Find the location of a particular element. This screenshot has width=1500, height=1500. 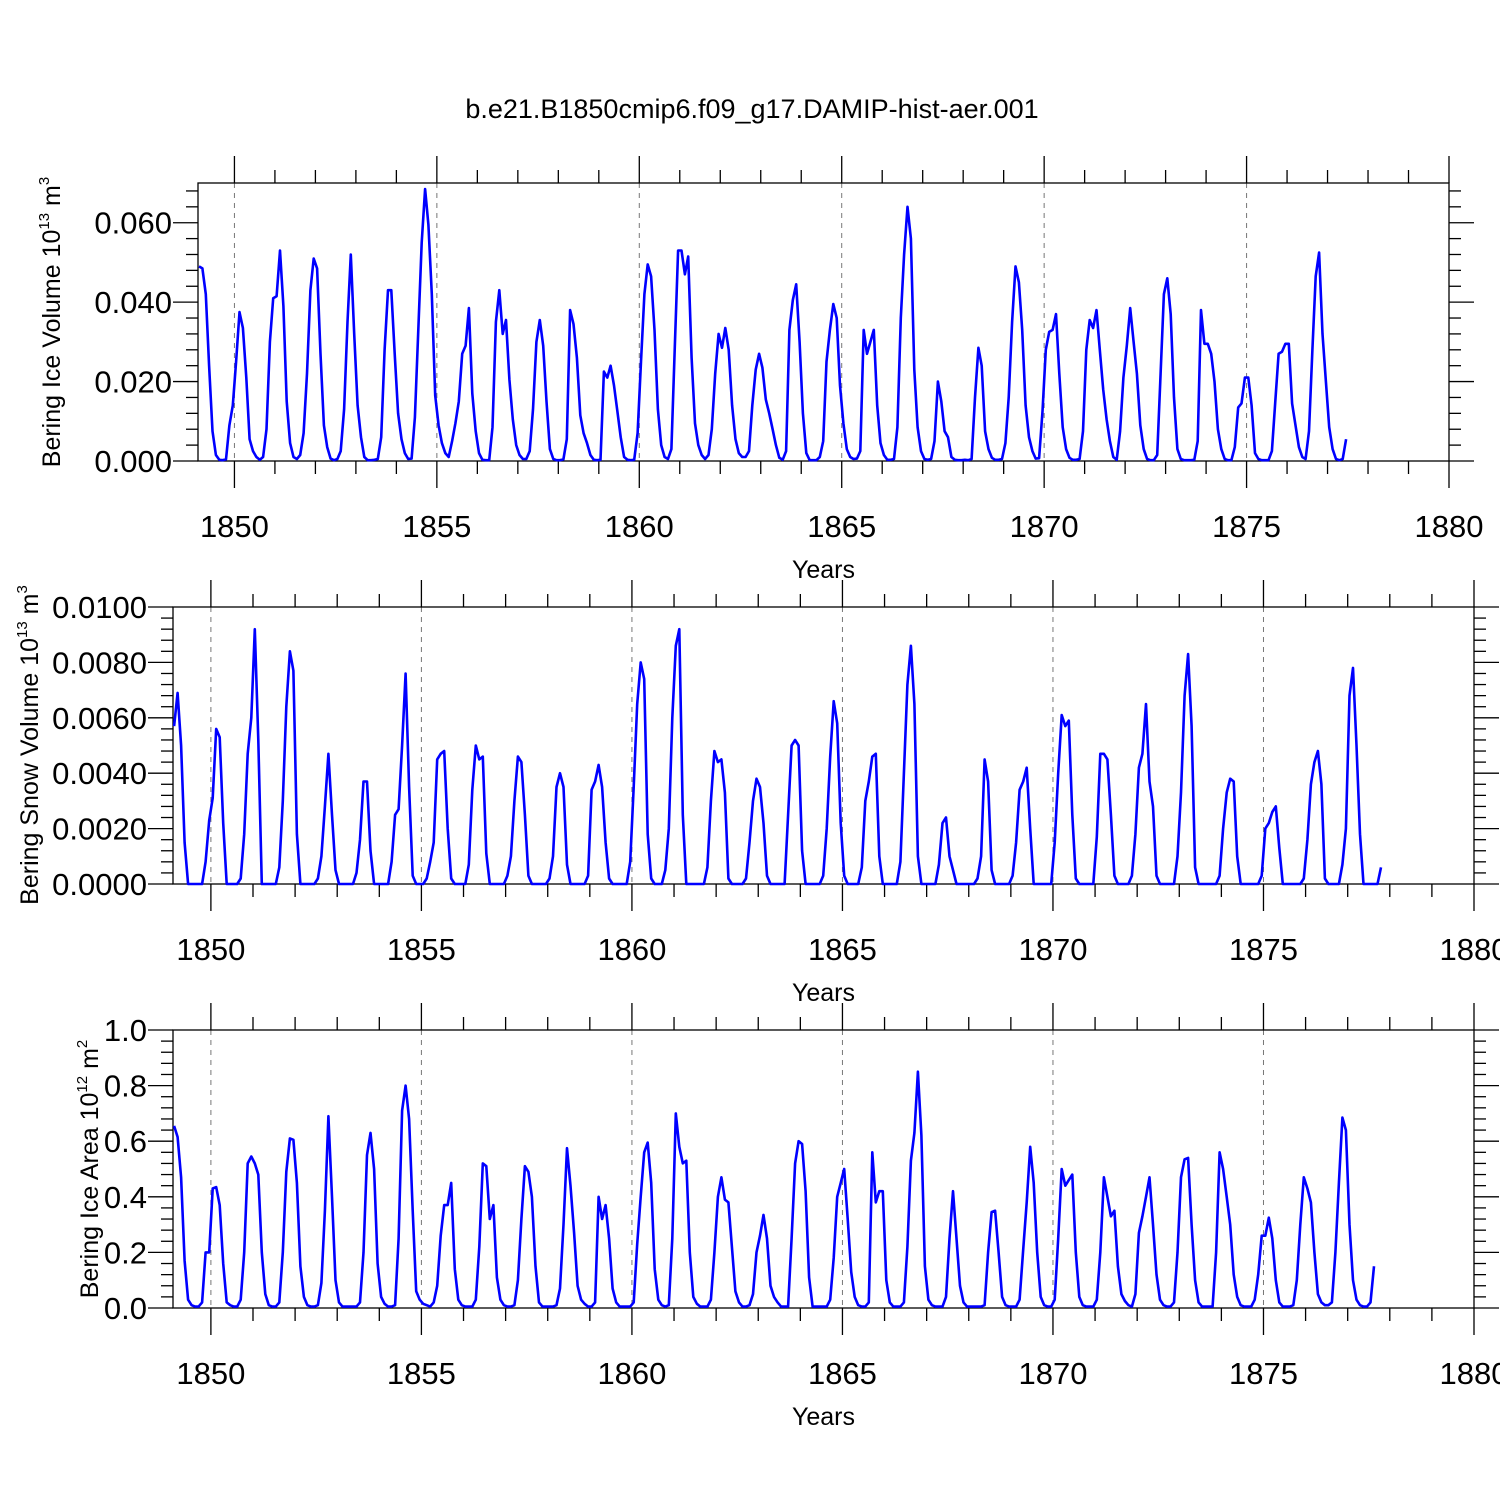

snow-volume-ytick-label: 0.0100 is located at coordinates (99, 607).